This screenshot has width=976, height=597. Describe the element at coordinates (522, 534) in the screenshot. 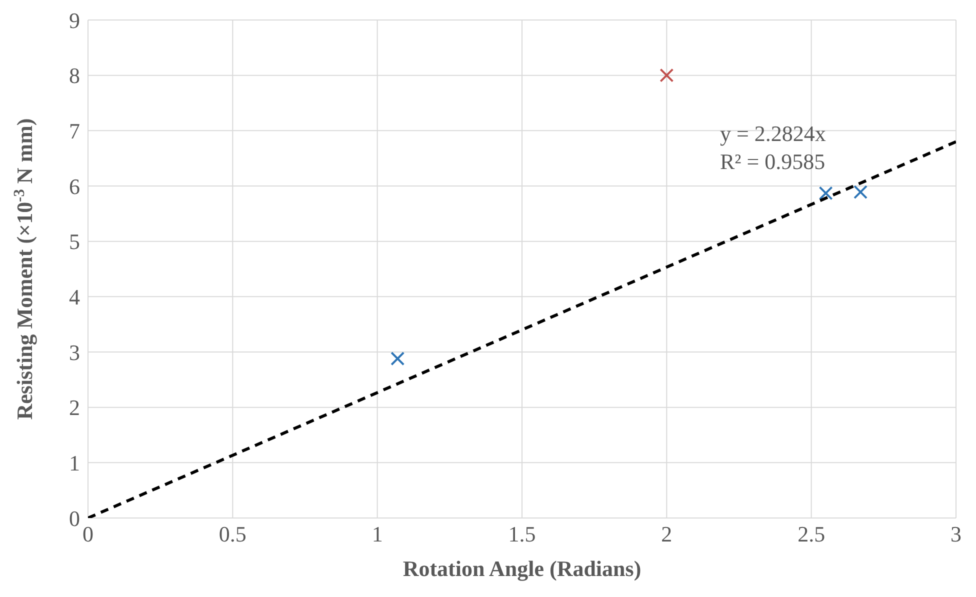

I see `x-tick-label: 1.5` at that location.